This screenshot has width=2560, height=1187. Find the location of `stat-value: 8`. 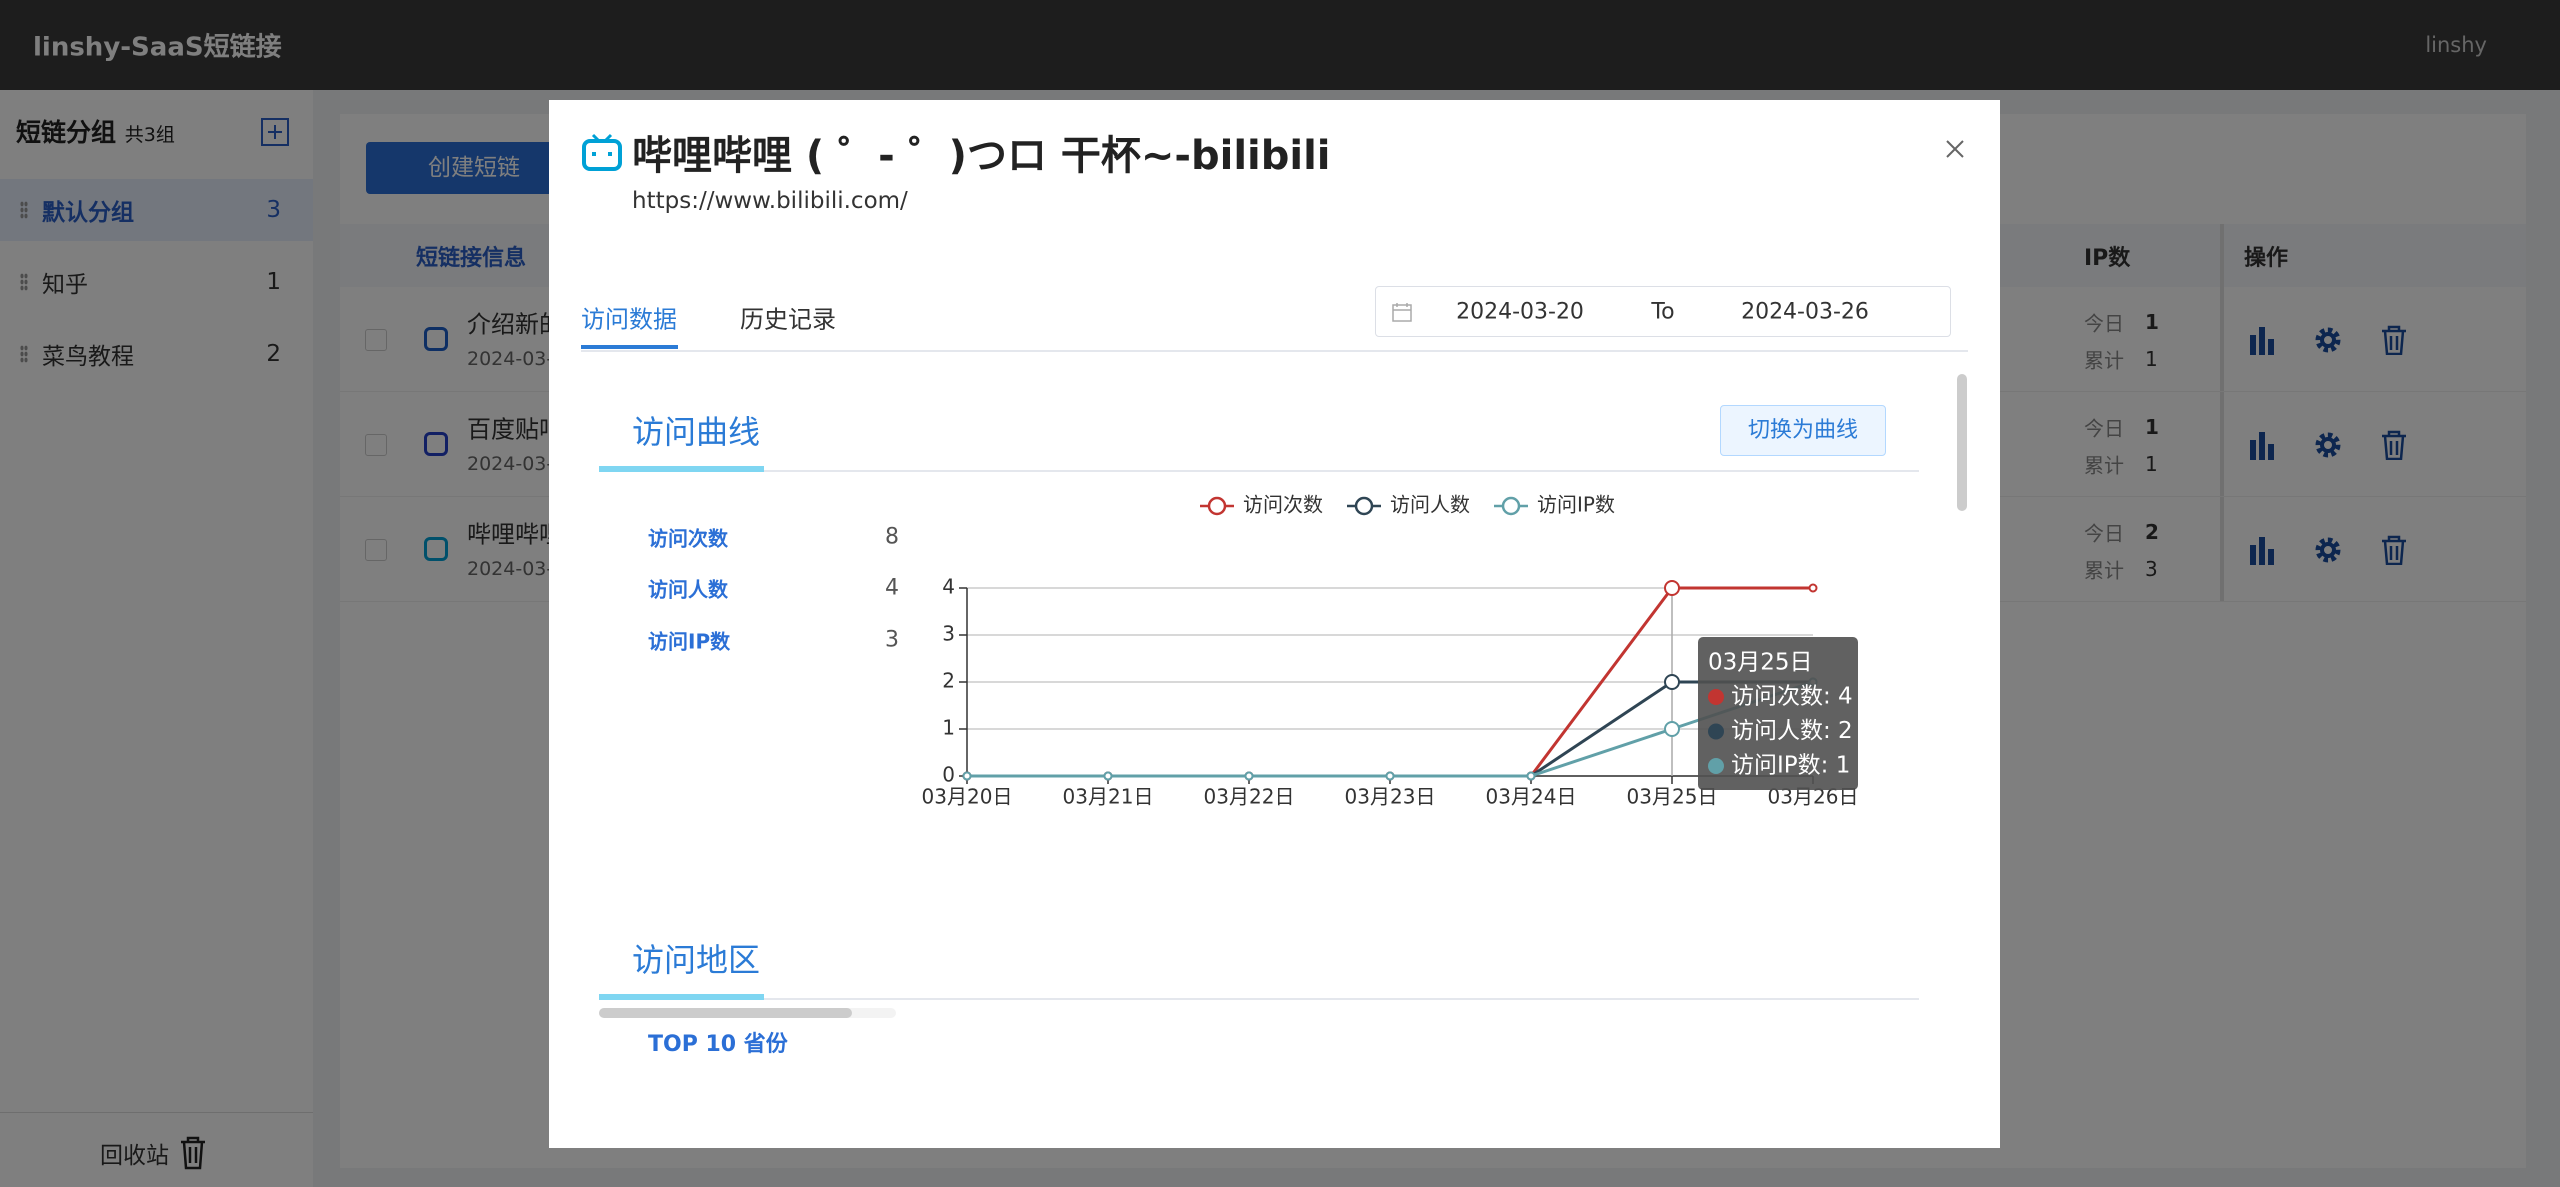

stat-value: 8 is located at coordinates (892, 537).